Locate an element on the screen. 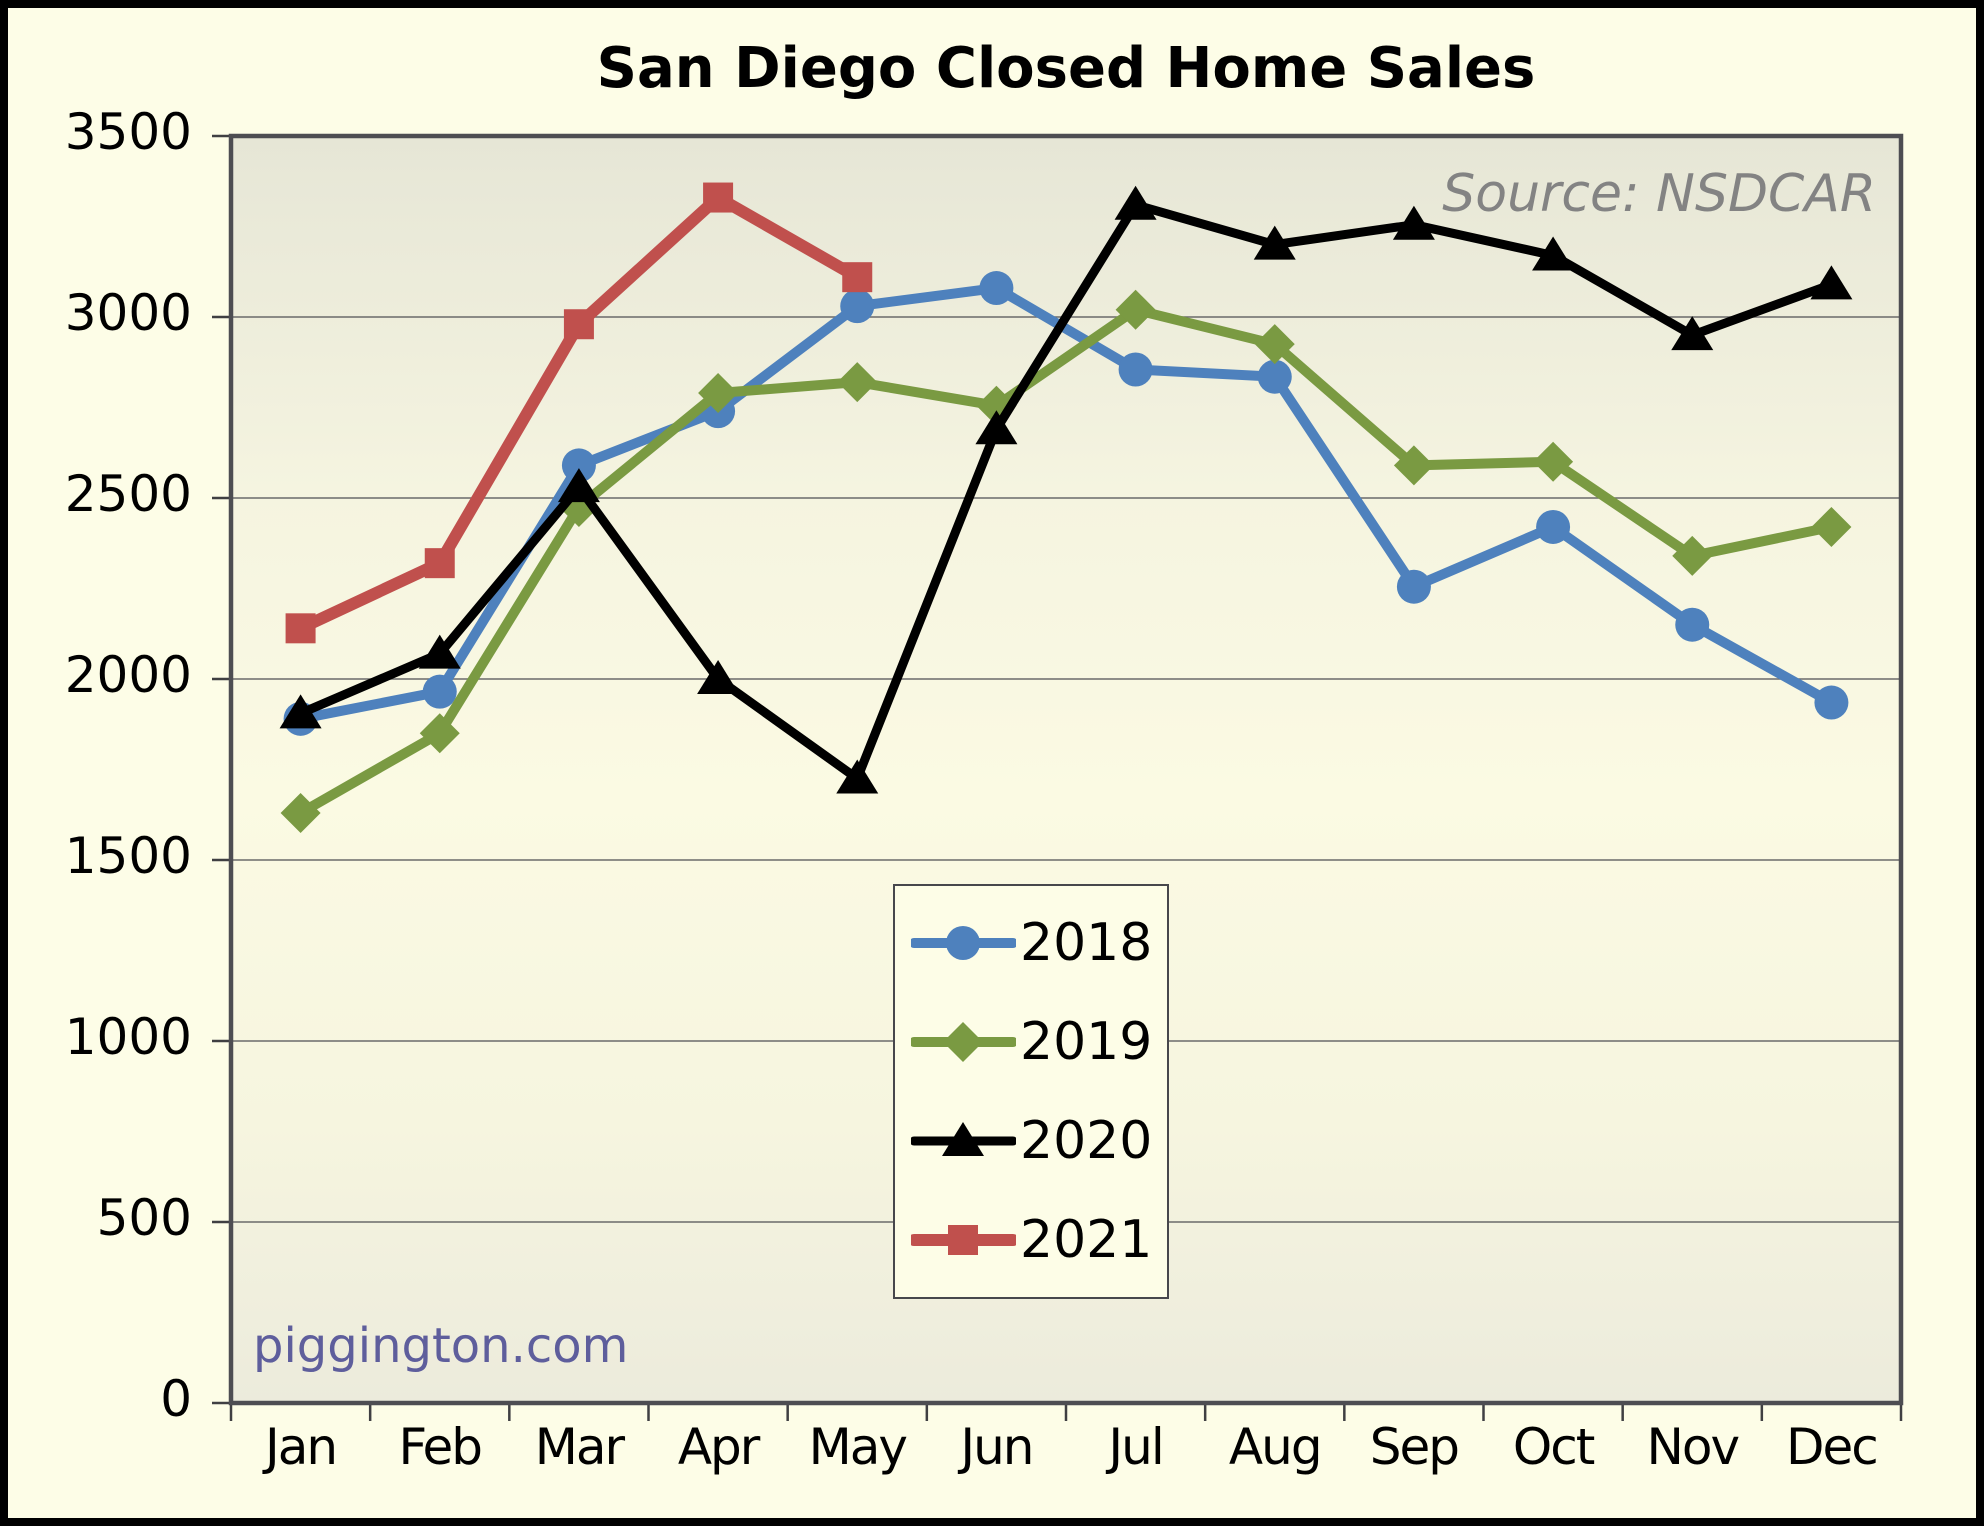 Image resolution: width=1984 pixels, height=1526 pixels. point-2020-Sep is located at coordinates (1413, 222).